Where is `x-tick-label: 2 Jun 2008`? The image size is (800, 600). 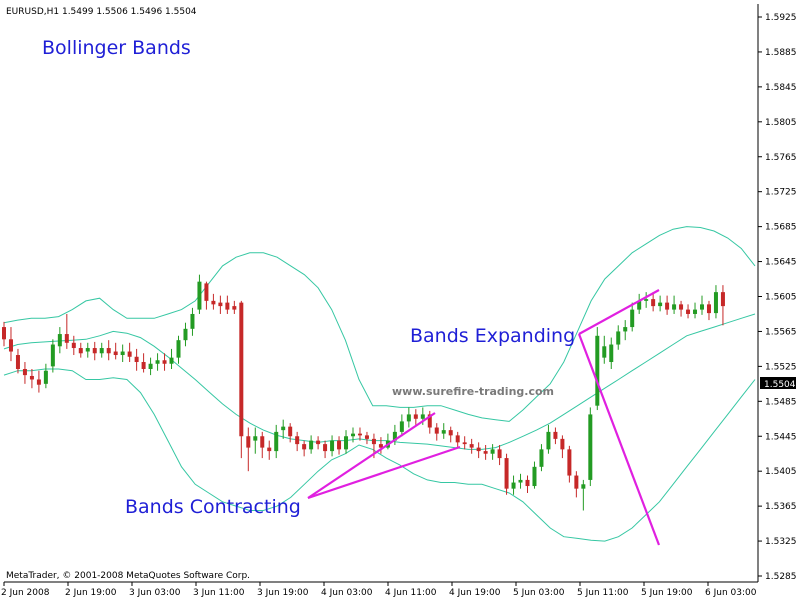
x-tick-label: 2 Jun 2008 is located at coordinates (25, 593).